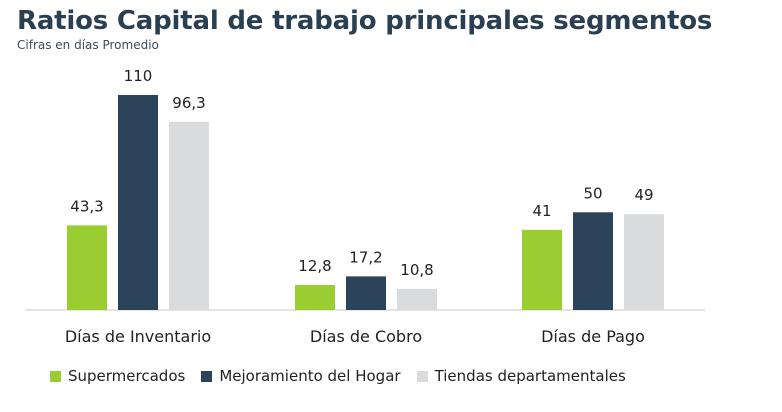 This screenshot has height=412, width=782. Describe the element at coordinates (138, 336) in the screenshot. I see `category-label-inventario: Días de Inventario` at that location.